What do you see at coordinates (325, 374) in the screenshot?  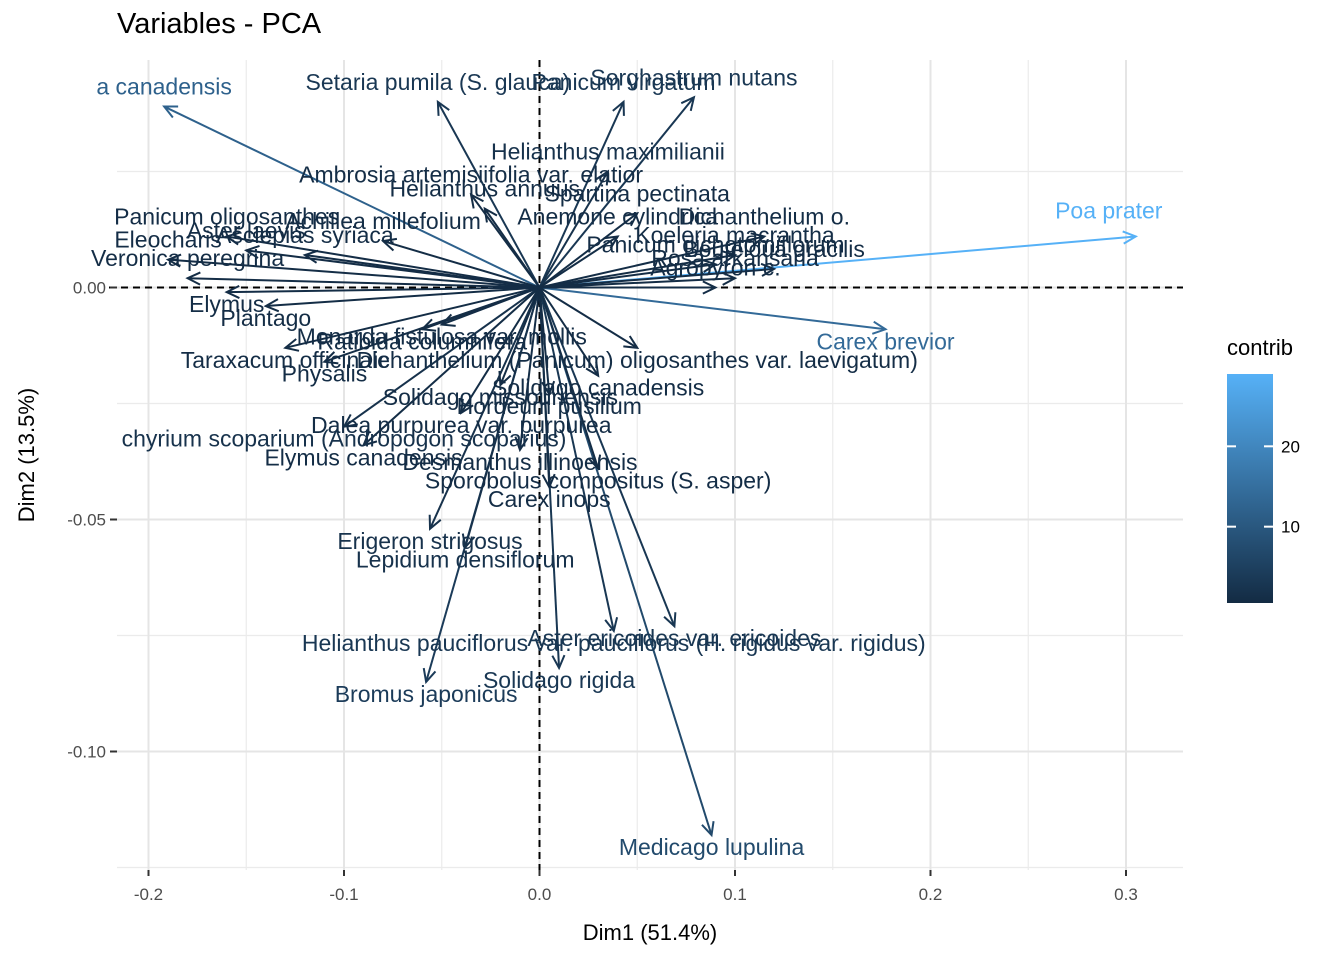 I see `variable-label: Physalis` at bounding box center [325, 374].